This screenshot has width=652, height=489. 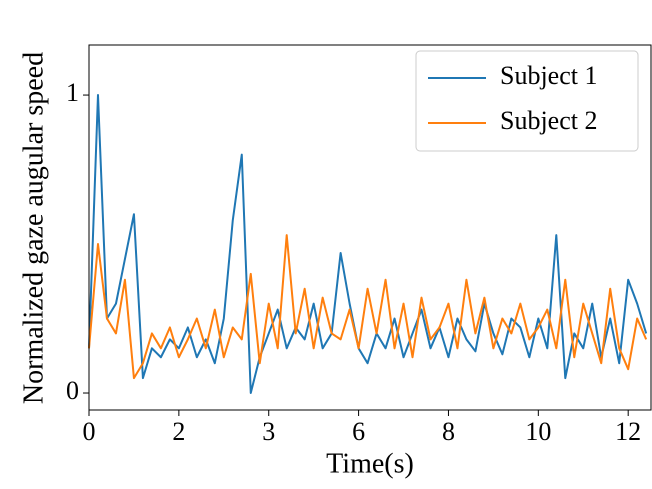 I want to click on x-tick-label: 2, so click(x=178, y=431).